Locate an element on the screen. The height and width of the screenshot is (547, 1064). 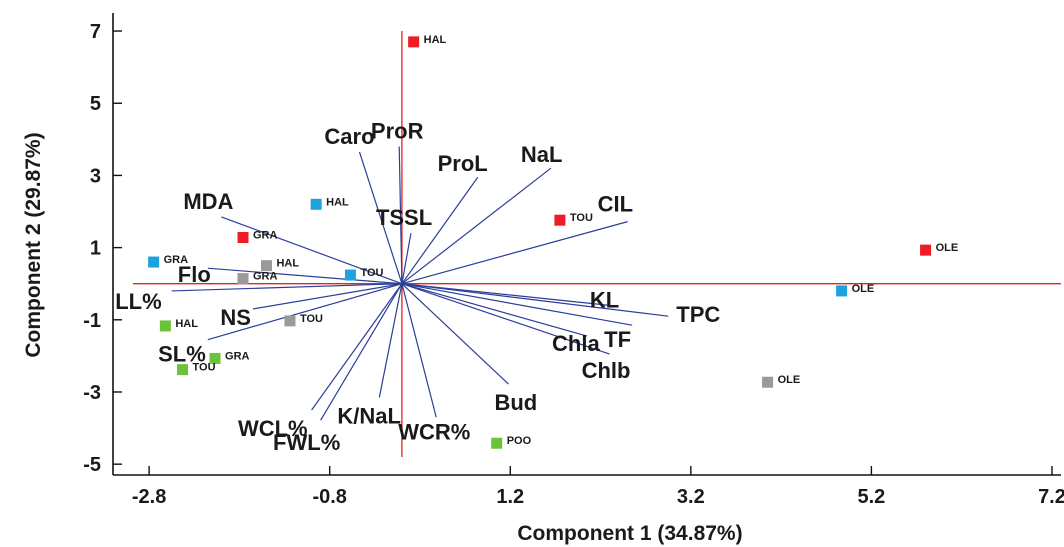
vector-label: CIL is located at coordinates (615, 204).